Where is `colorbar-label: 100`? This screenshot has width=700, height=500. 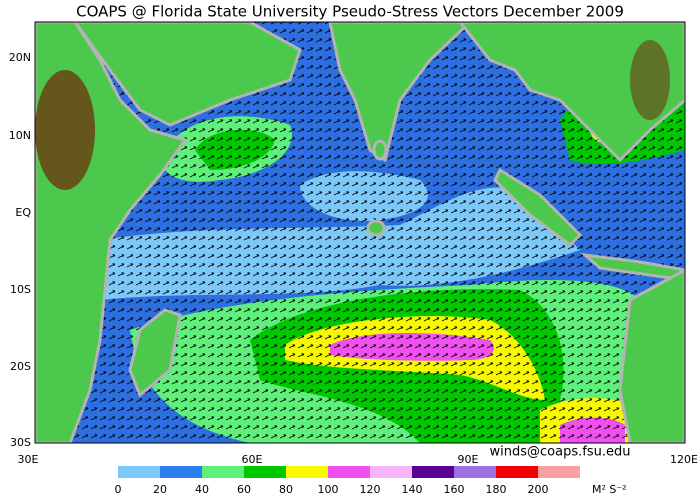
colorbar-label: 100 is located at coordinates (328, 489).